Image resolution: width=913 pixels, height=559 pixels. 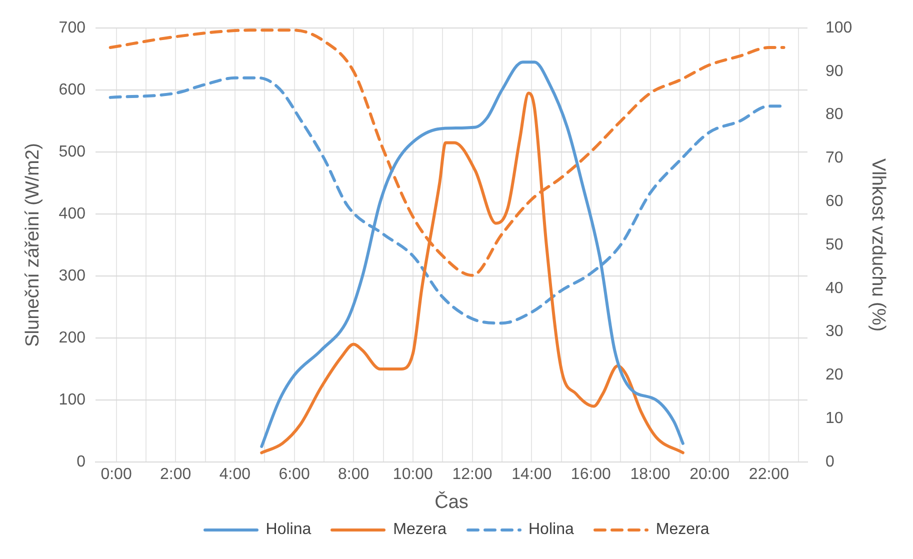 I want to click on y2-tick-label: 100, so click(x=839, y=27).